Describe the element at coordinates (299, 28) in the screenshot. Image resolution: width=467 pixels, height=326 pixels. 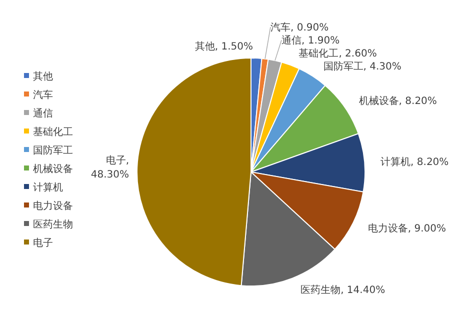
I see `category-label: 汽车, 0.90%` at that location.